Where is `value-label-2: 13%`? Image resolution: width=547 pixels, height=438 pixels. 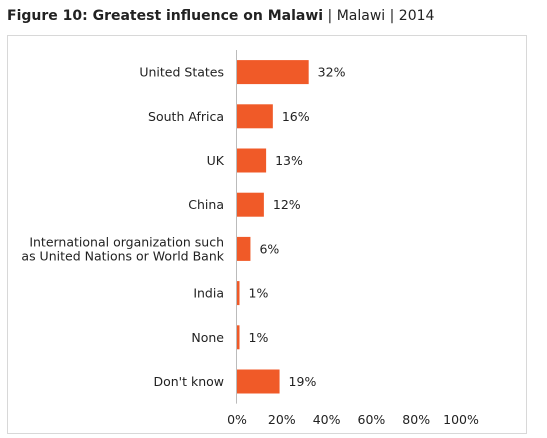
value-label-2: 13% is located at coordinates (289, 160).